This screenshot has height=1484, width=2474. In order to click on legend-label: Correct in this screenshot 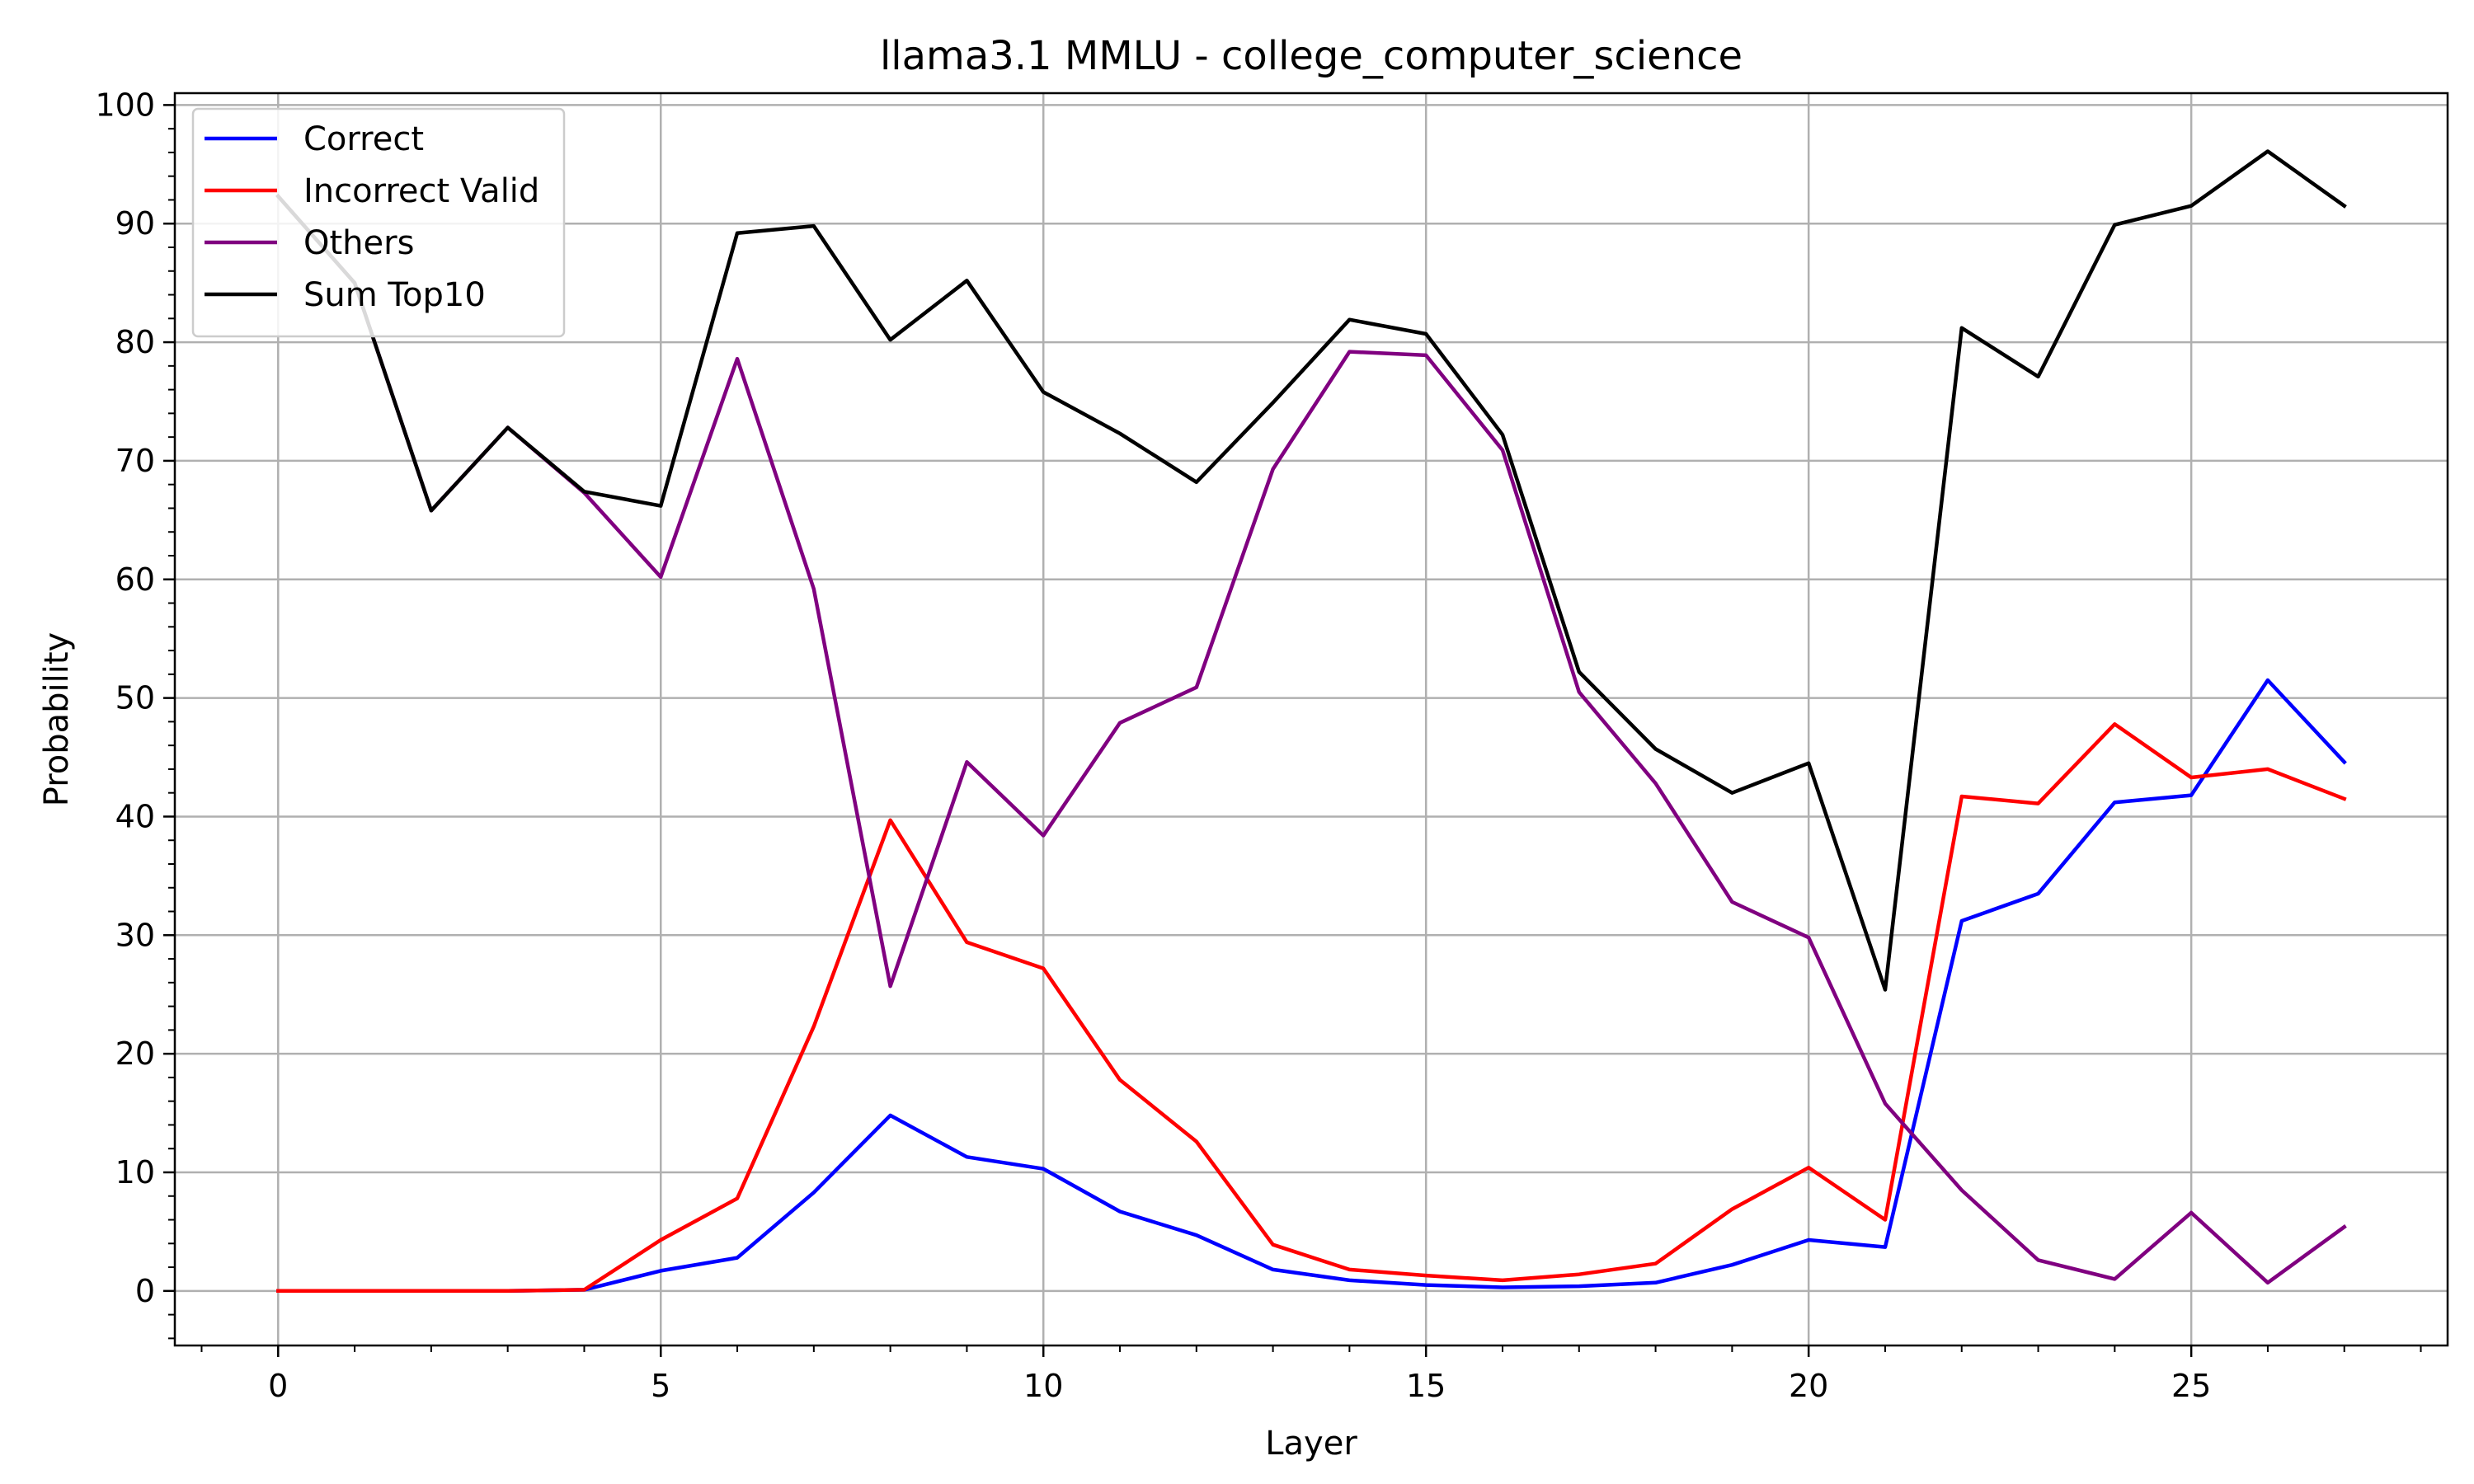, I will do `click(363, 139)`.